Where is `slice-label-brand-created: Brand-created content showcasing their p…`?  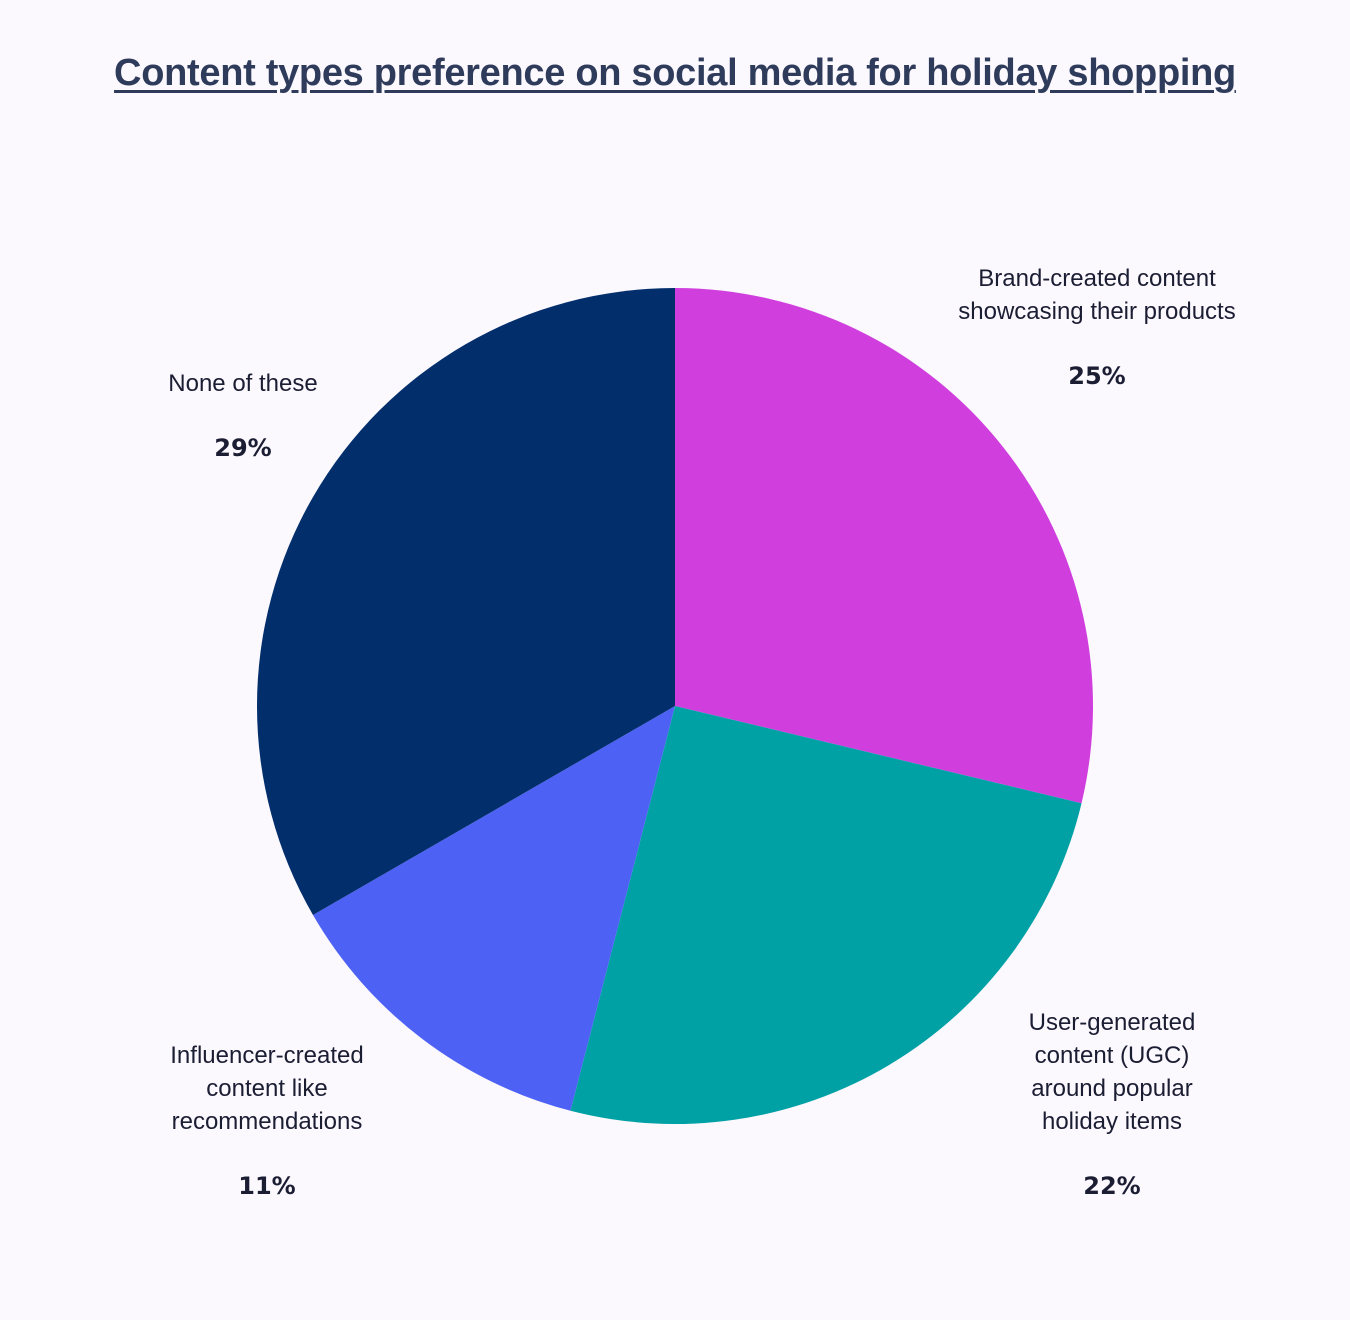
slice-label-brand-created: Brand-created content showcasing their p… is located at coordinates (1097, 327).